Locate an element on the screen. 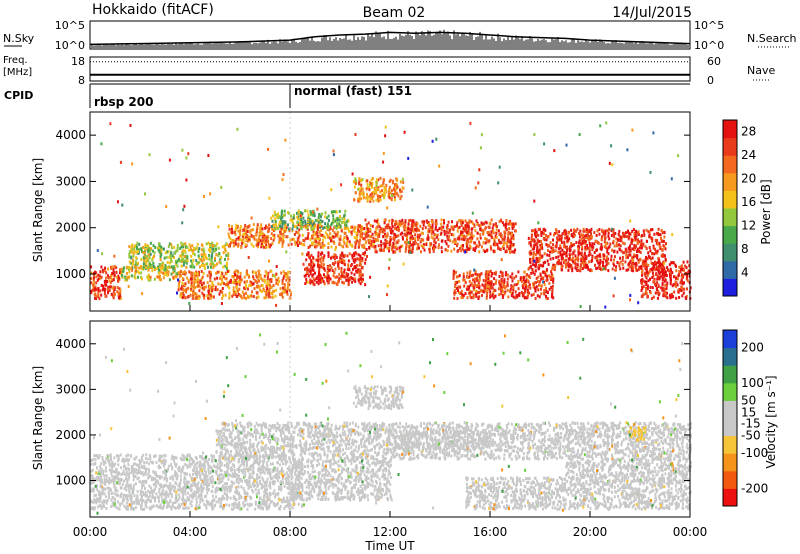  freq-unit-label: [MHz] is located at coordinates (17, 72).